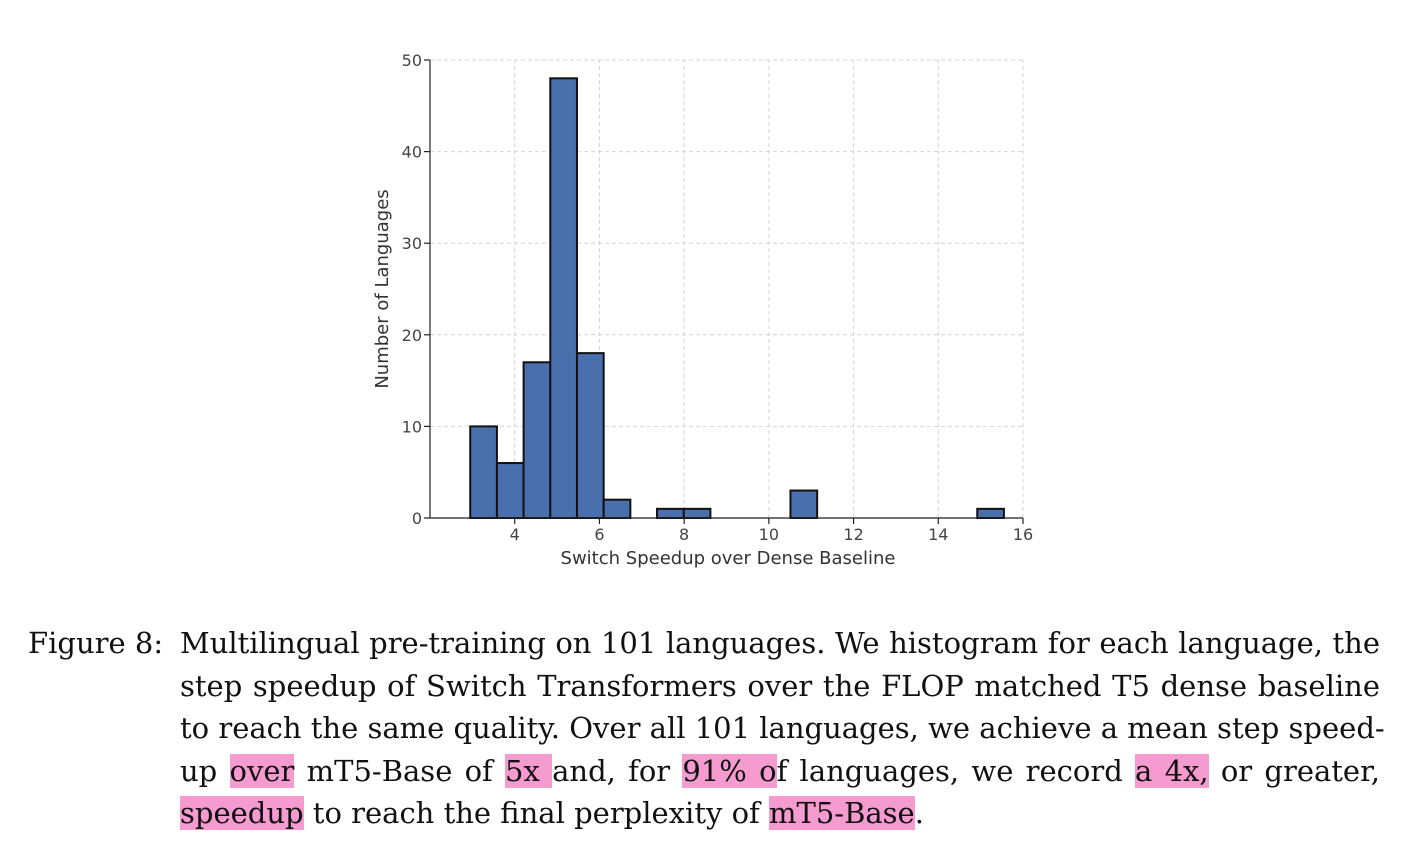 The image size is (1421, 857). Describe the element at coordinates (400, 770) in the screenshot. I see `caption-text-run: mT5-Base of` at that location.